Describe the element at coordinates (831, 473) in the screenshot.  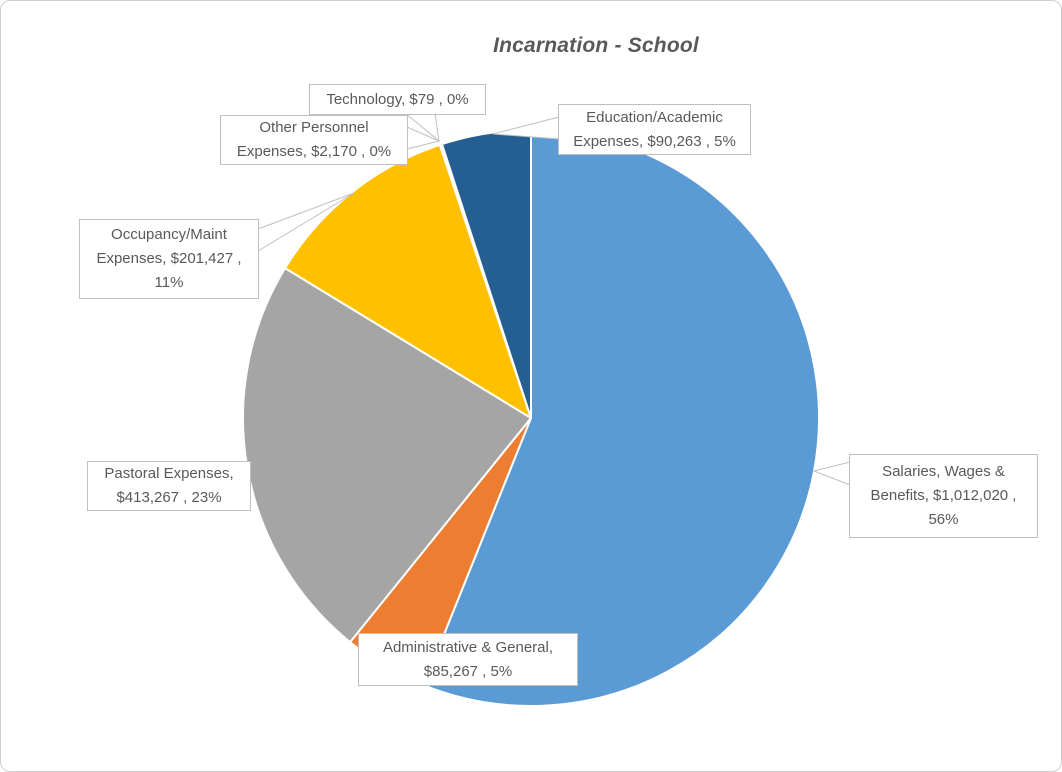
I see `callout-wedge-salaries` at that location.